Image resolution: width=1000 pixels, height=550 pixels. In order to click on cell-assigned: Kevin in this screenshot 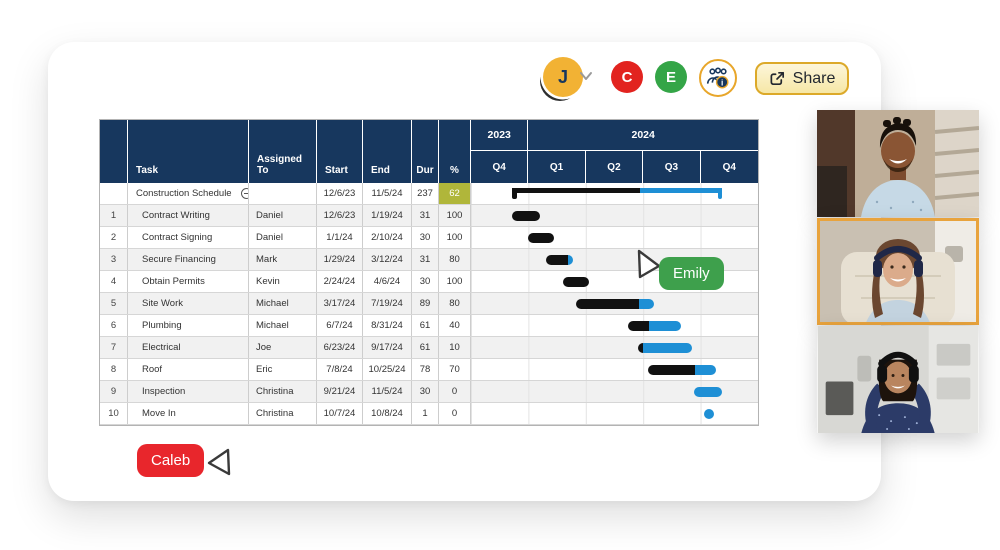, I will do `click(283, 281)`.